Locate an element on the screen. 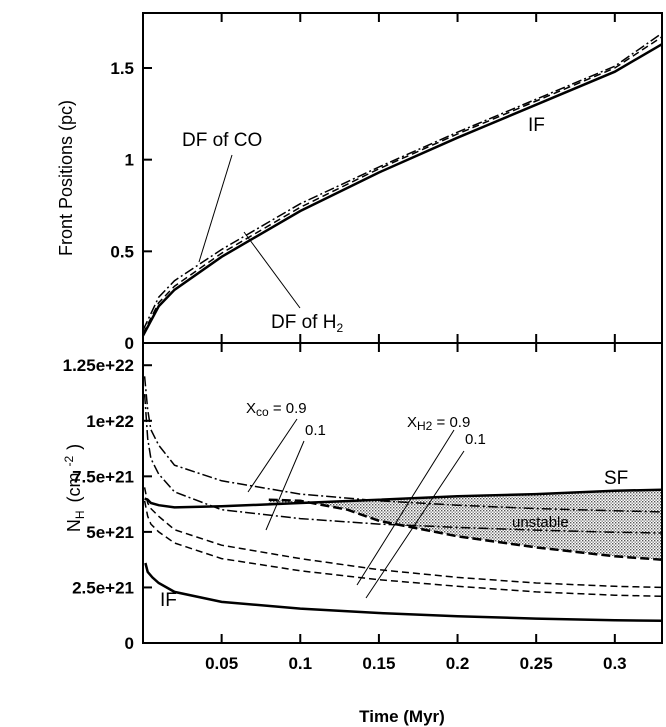 The image size is (666, 727). xco-x: X is located at coordinates (251, 408).